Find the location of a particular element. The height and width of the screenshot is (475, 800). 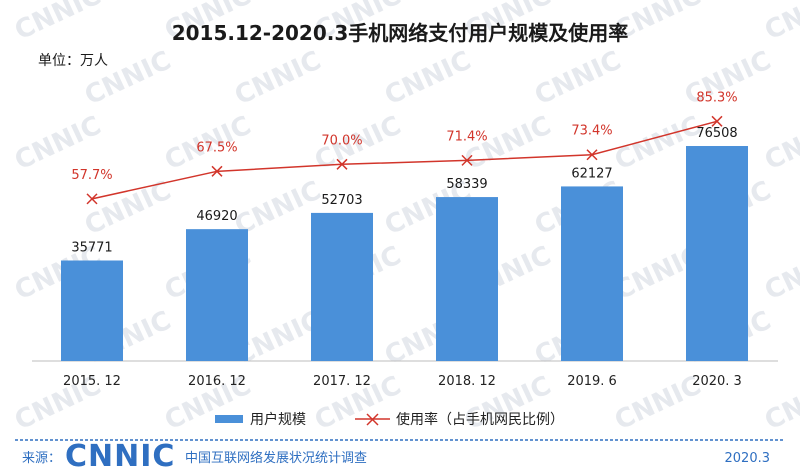

x-tick-2: 2017. 12 is located at coordinates (342, 381).